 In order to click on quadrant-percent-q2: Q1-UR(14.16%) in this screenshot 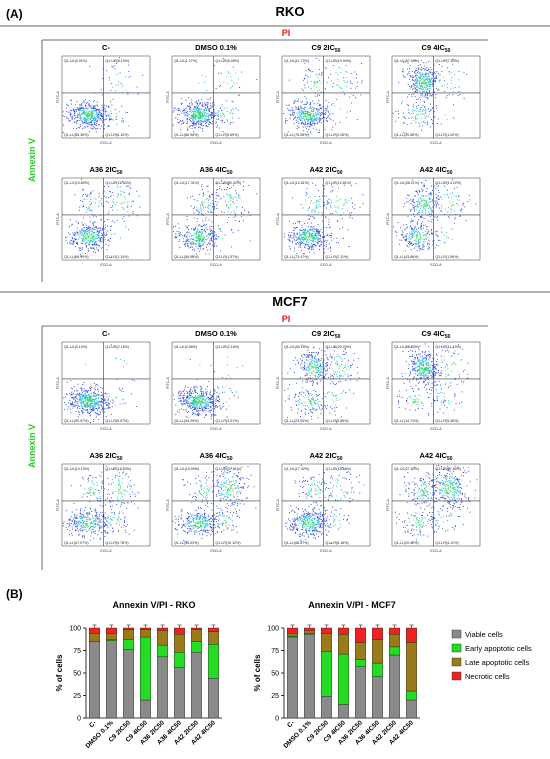, I will do `click(338, 469)`.